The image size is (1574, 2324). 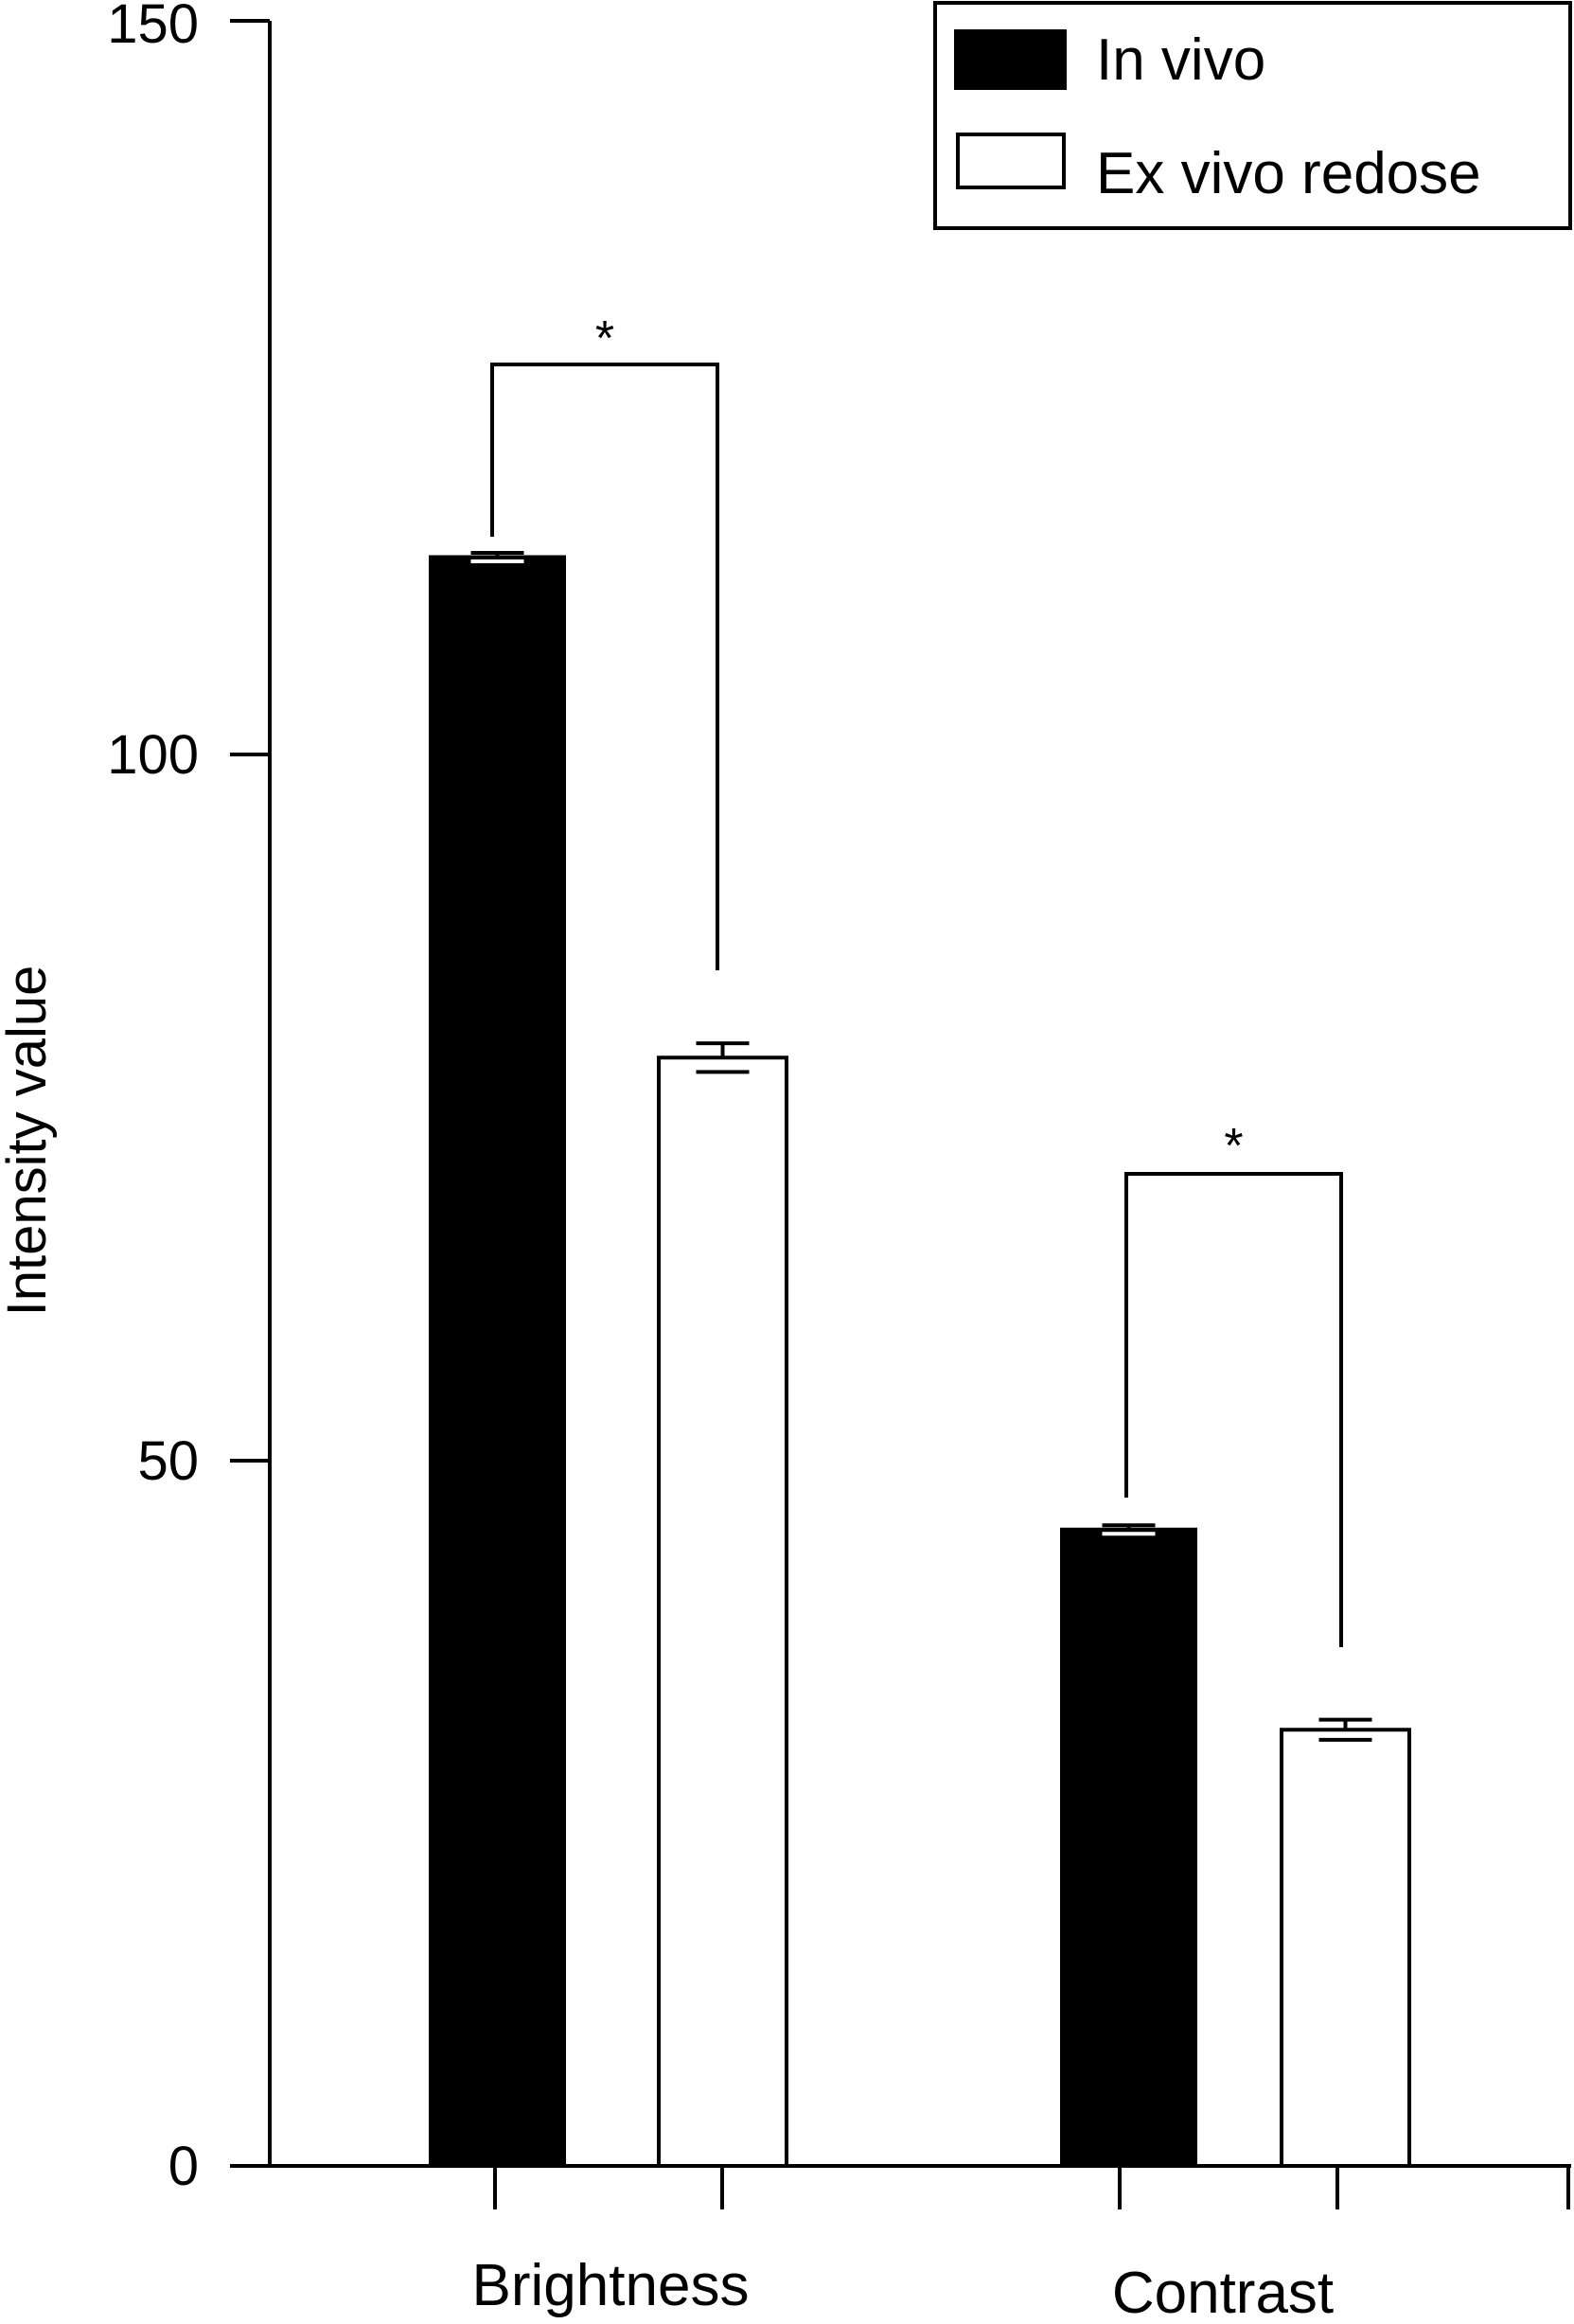 What do you see at coordinates (1223, 2293) in the screenshot?
I see `category-label-contrast: Contrast` at bounding box center [1223, 2293].